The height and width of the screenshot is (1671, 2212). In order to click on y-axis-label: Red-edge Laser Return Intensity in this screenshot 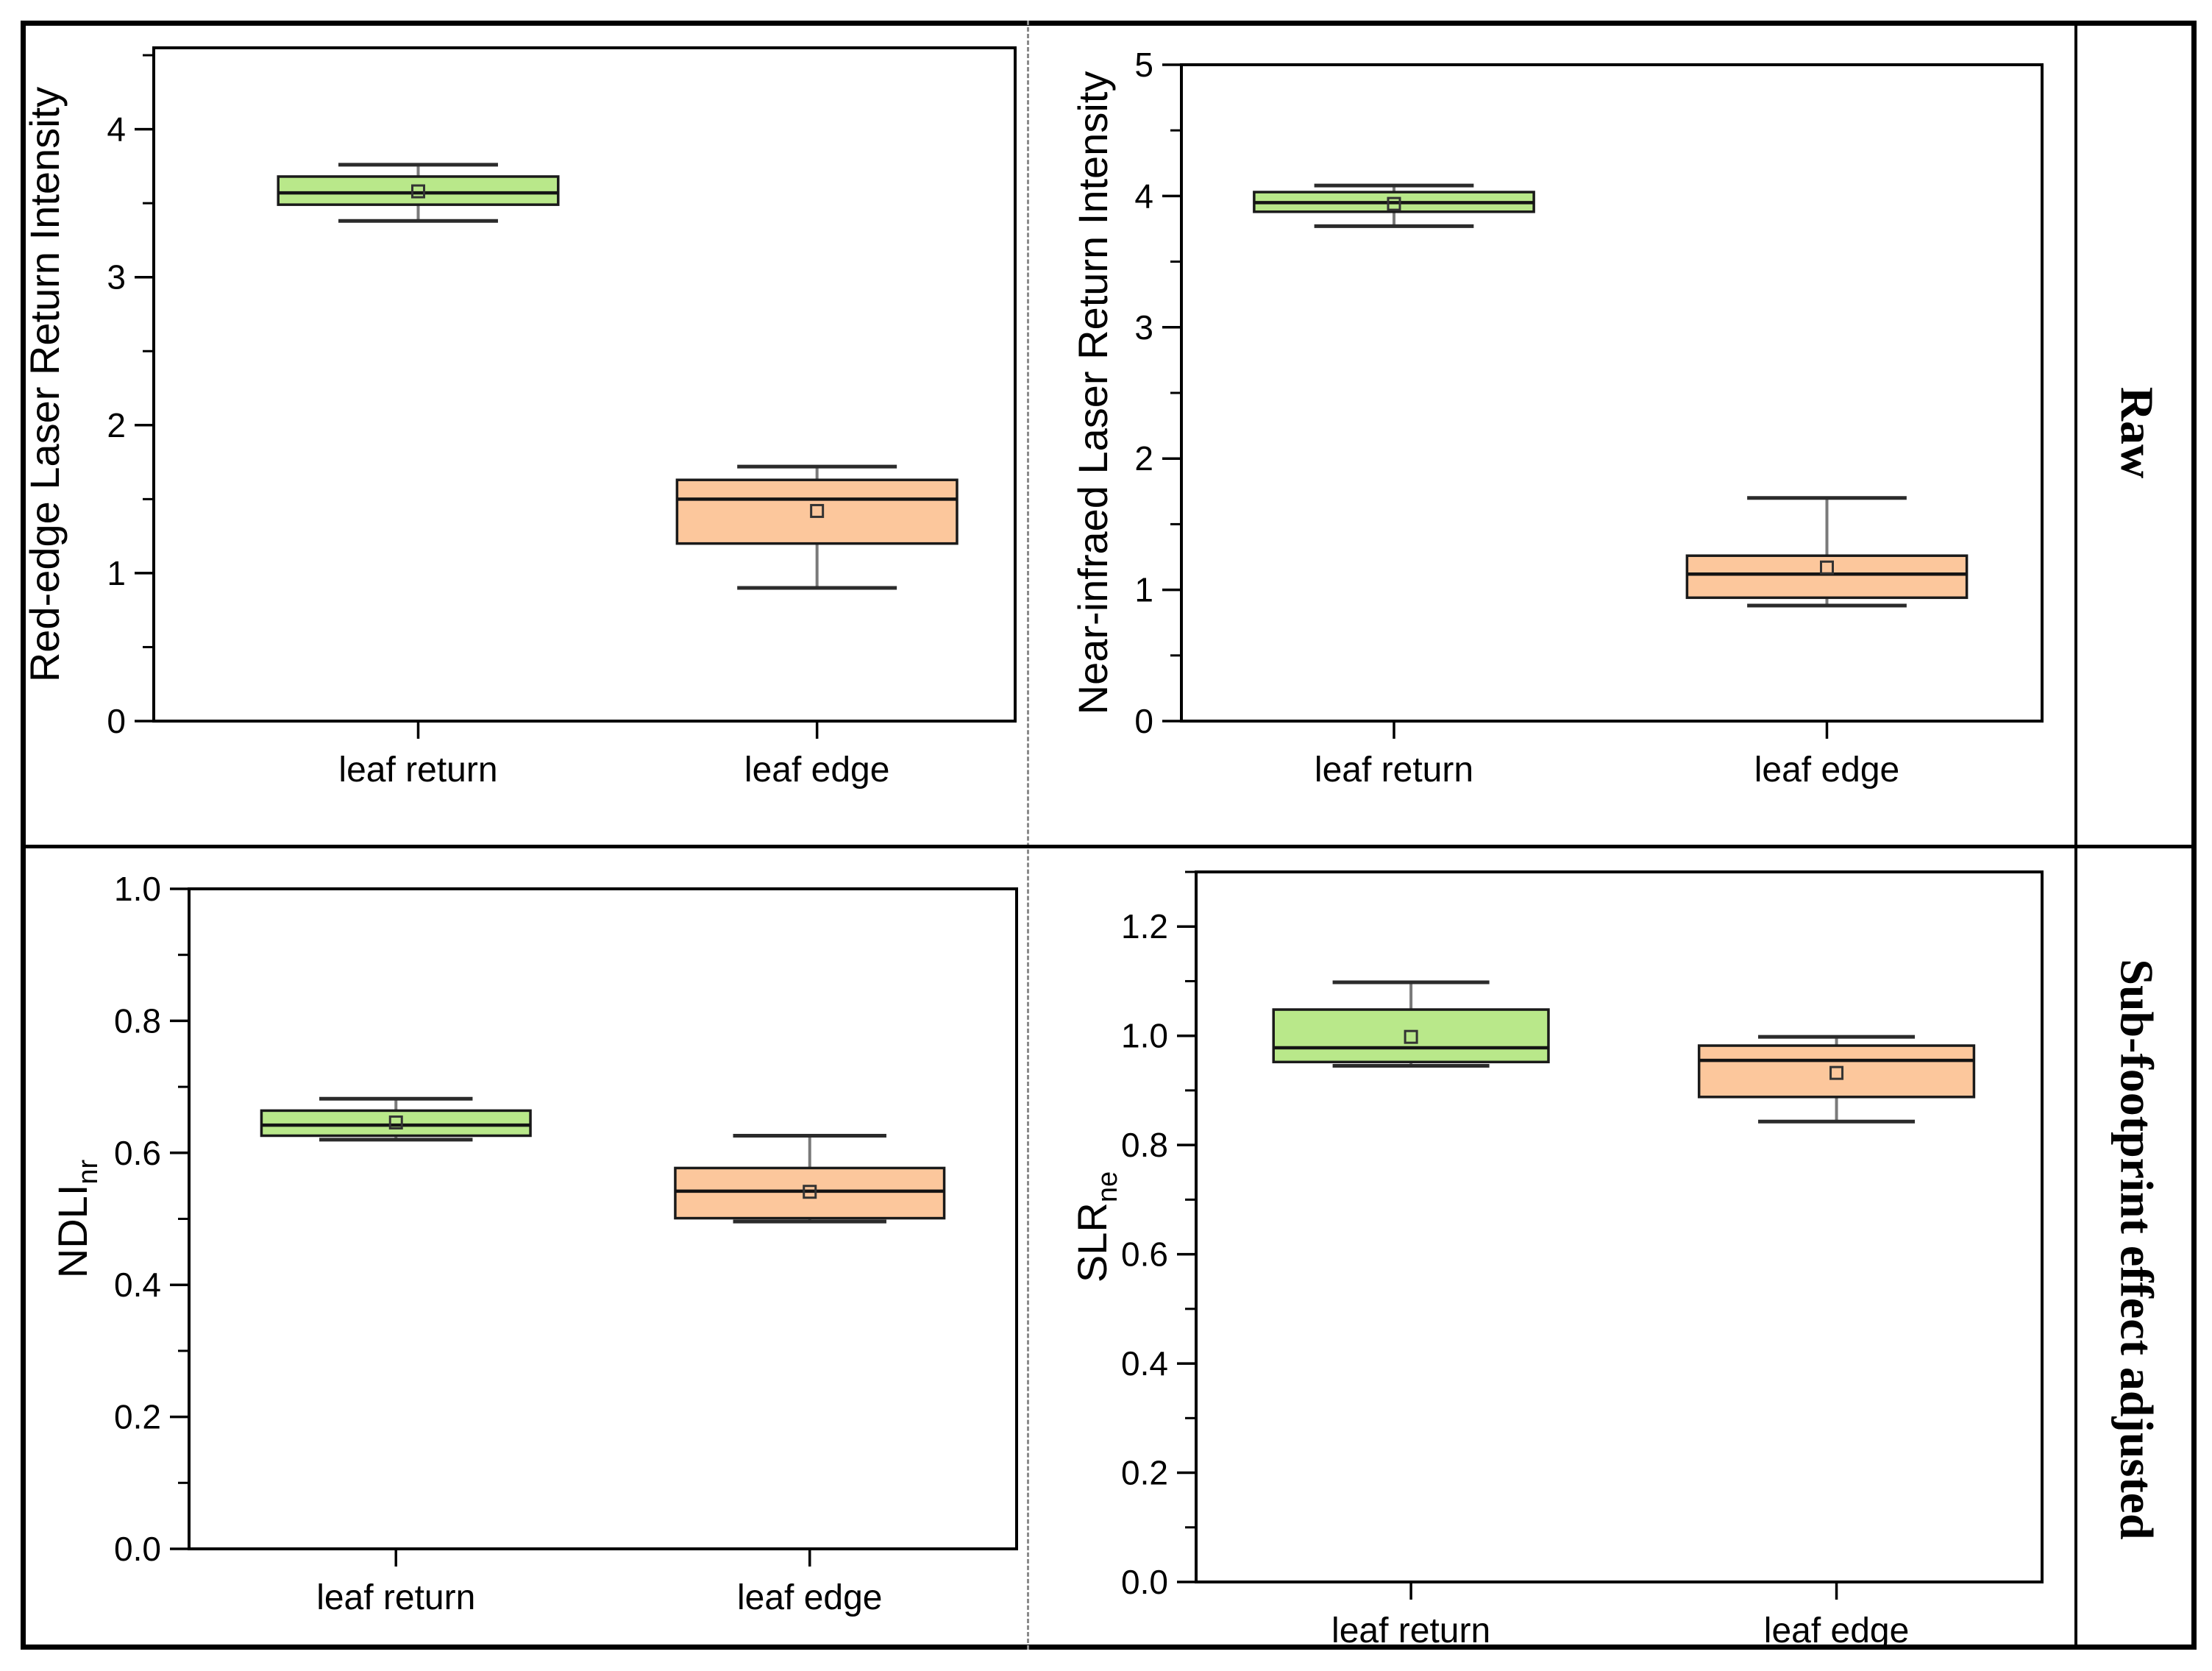, I will do `click(44, 384)`.